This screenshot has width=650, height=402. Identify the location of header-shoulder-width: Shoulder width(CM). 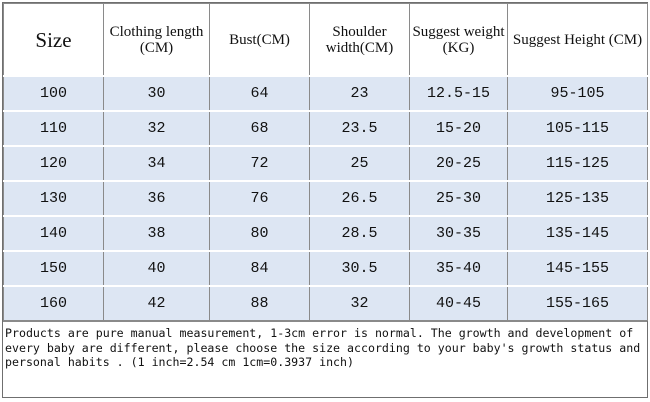
(359, 40).